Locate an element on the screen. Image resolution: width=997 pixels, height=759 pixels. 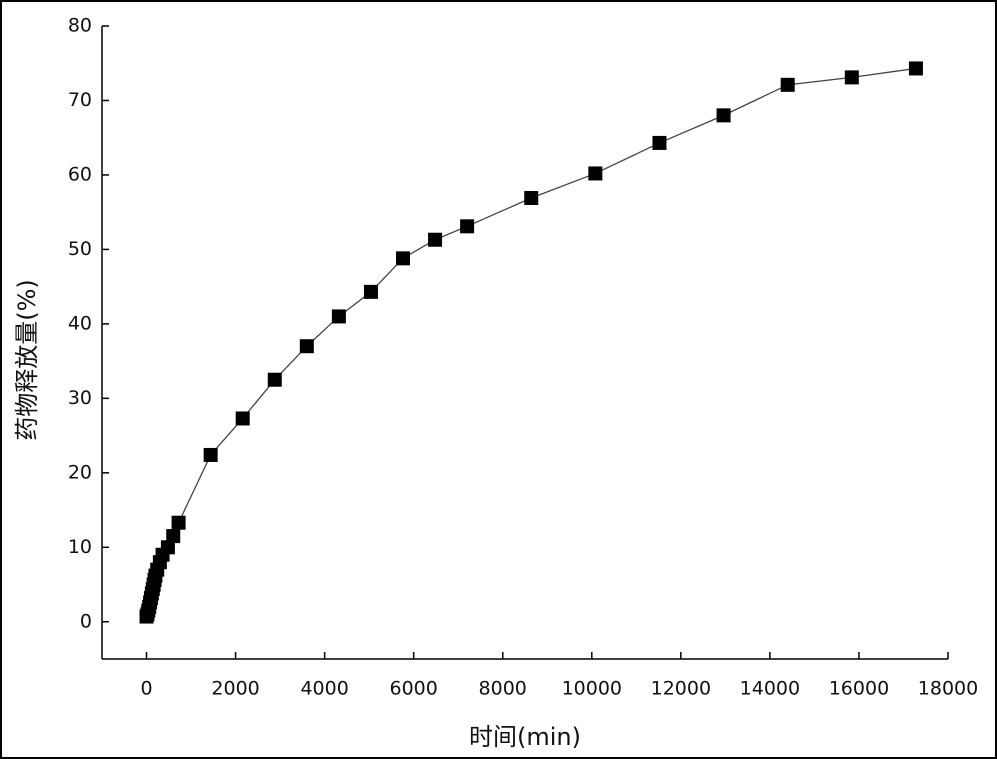
x-tick-label: 14000 is located at coordinates (770, 689).